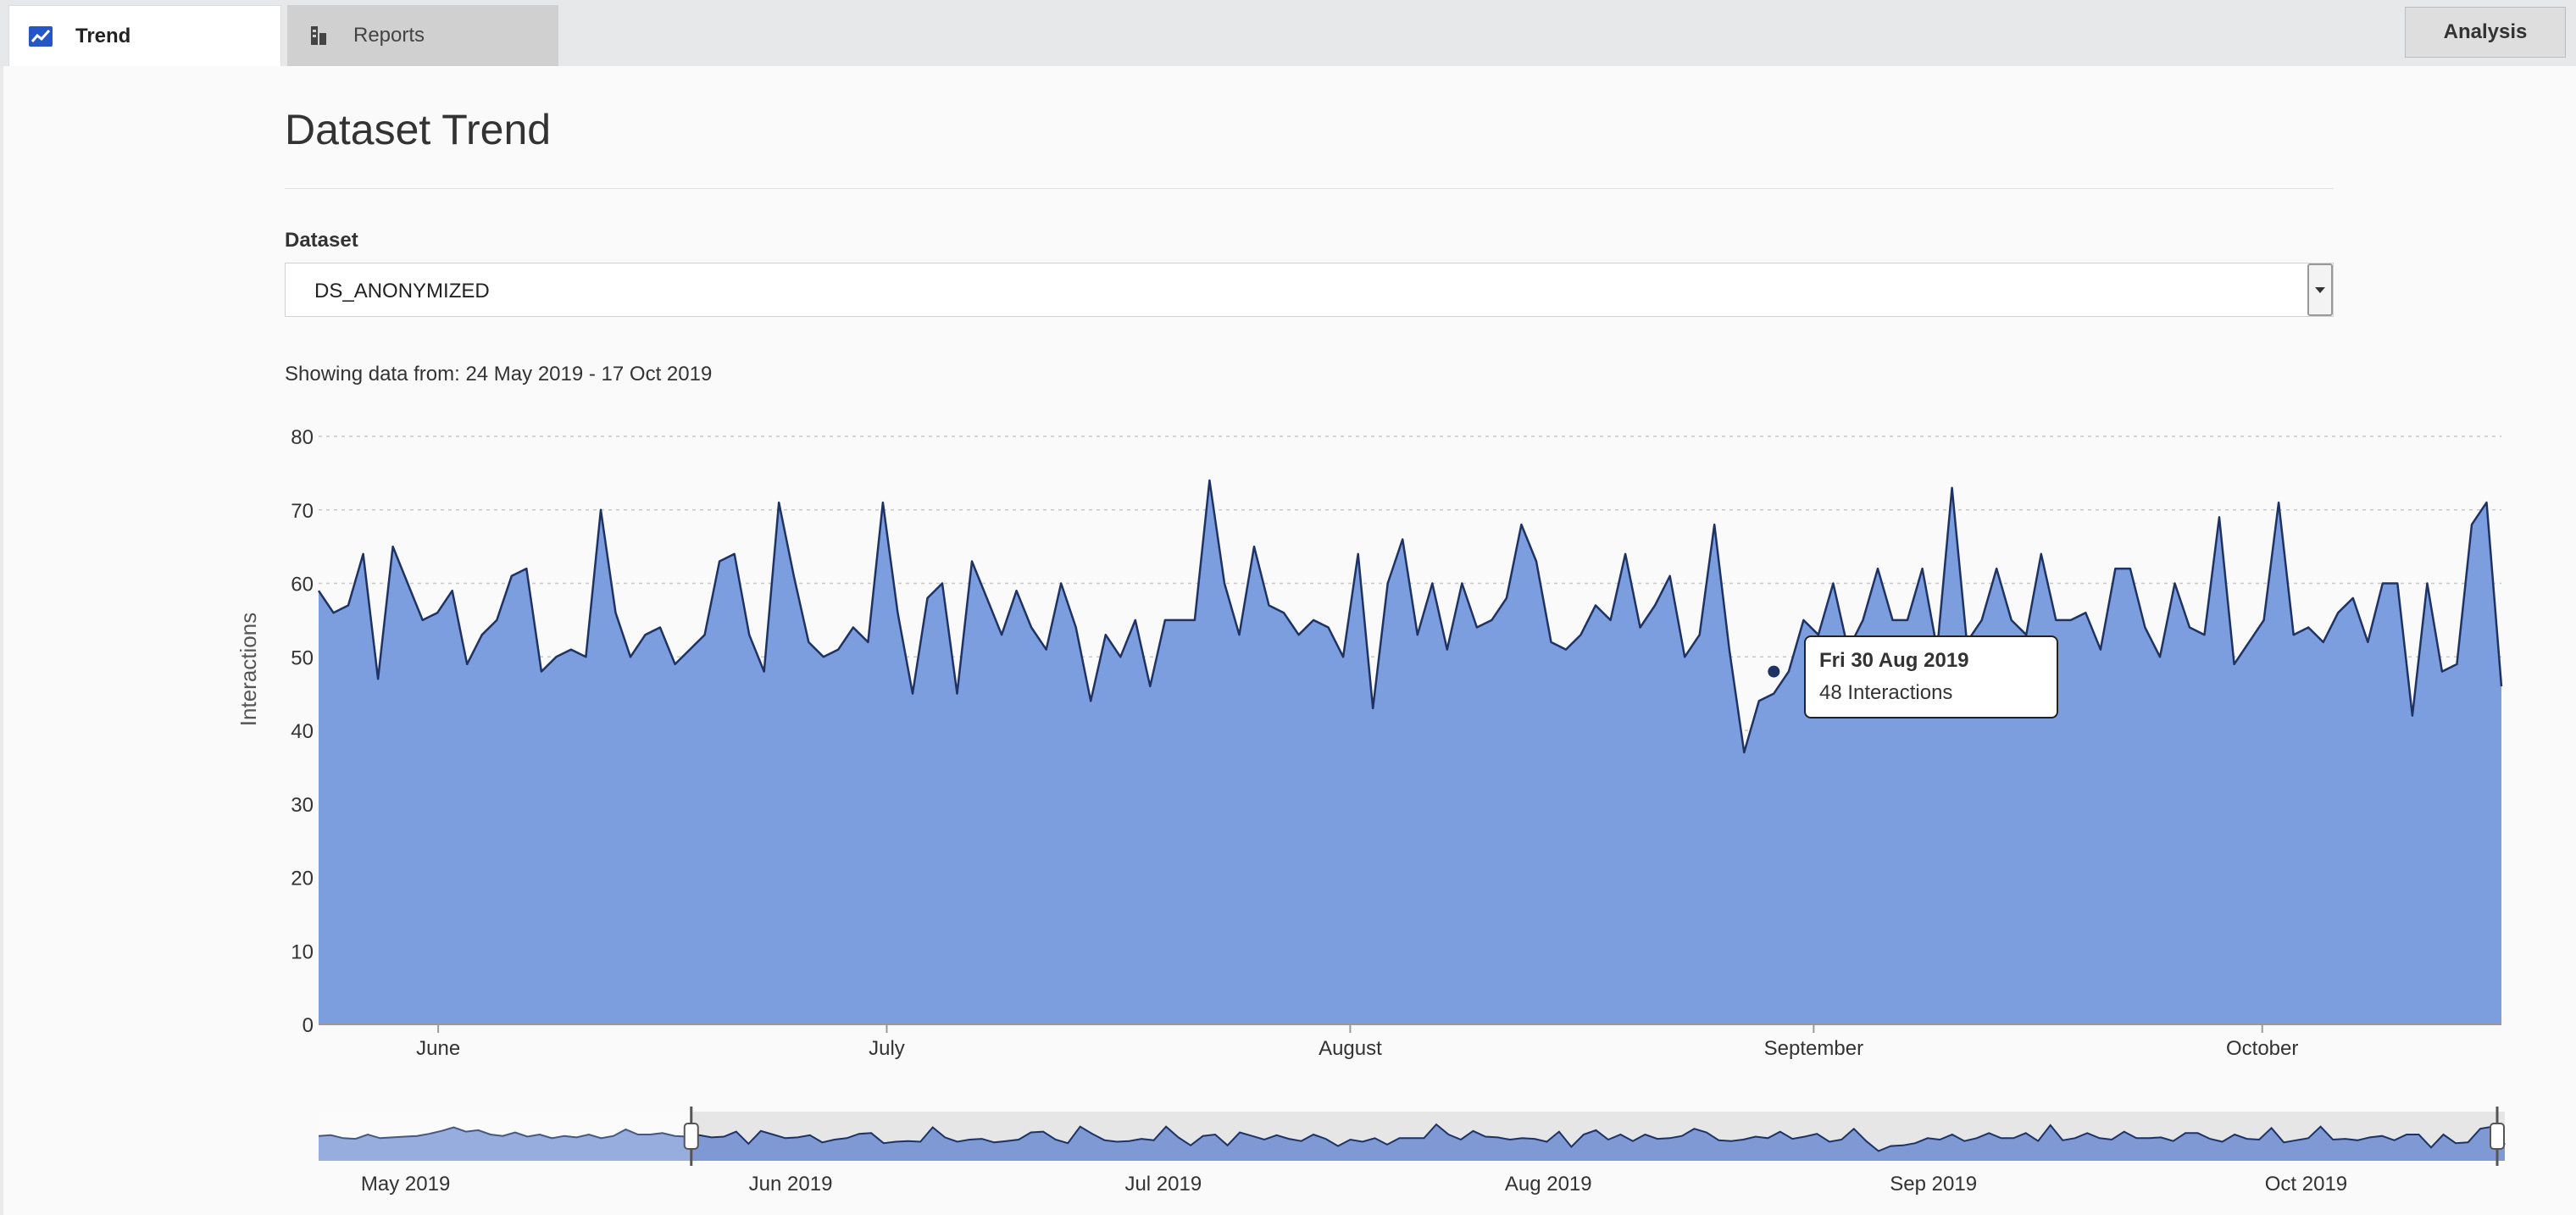  Describe the element at coordinates (302, 585) in the screenshot. I see `y-tick-label: 60` at that location.